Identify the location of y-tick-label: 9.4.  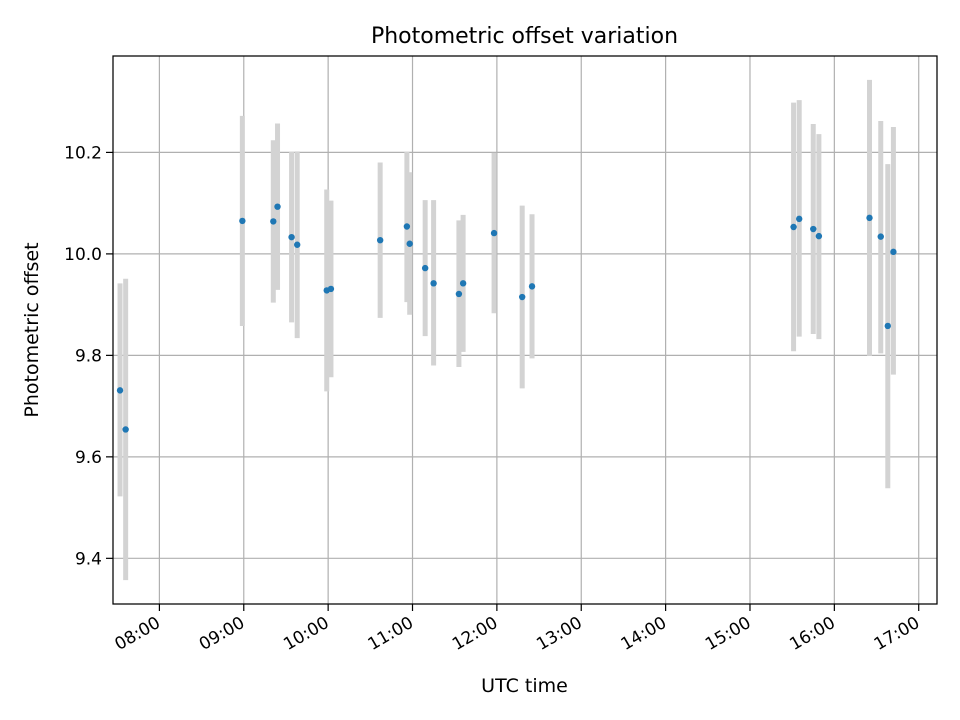
(88, 559).